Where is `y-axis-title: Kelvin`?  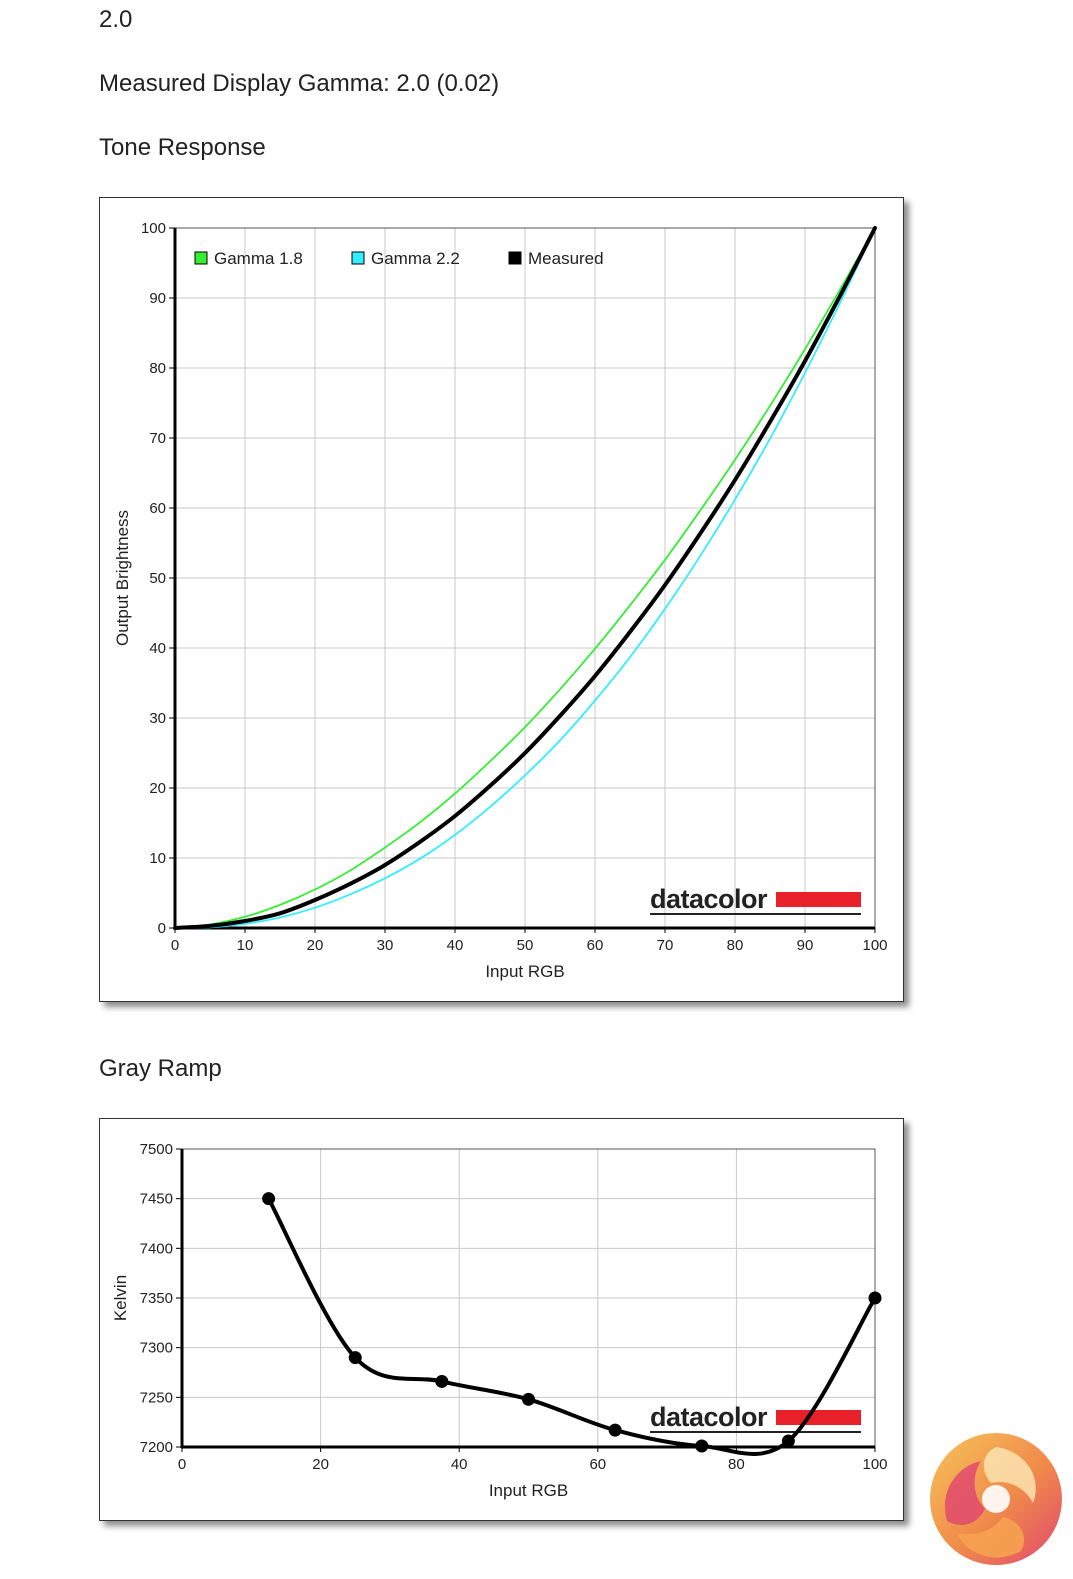
y-axis-title: Kelvin is located at coordinates (120, 1298).